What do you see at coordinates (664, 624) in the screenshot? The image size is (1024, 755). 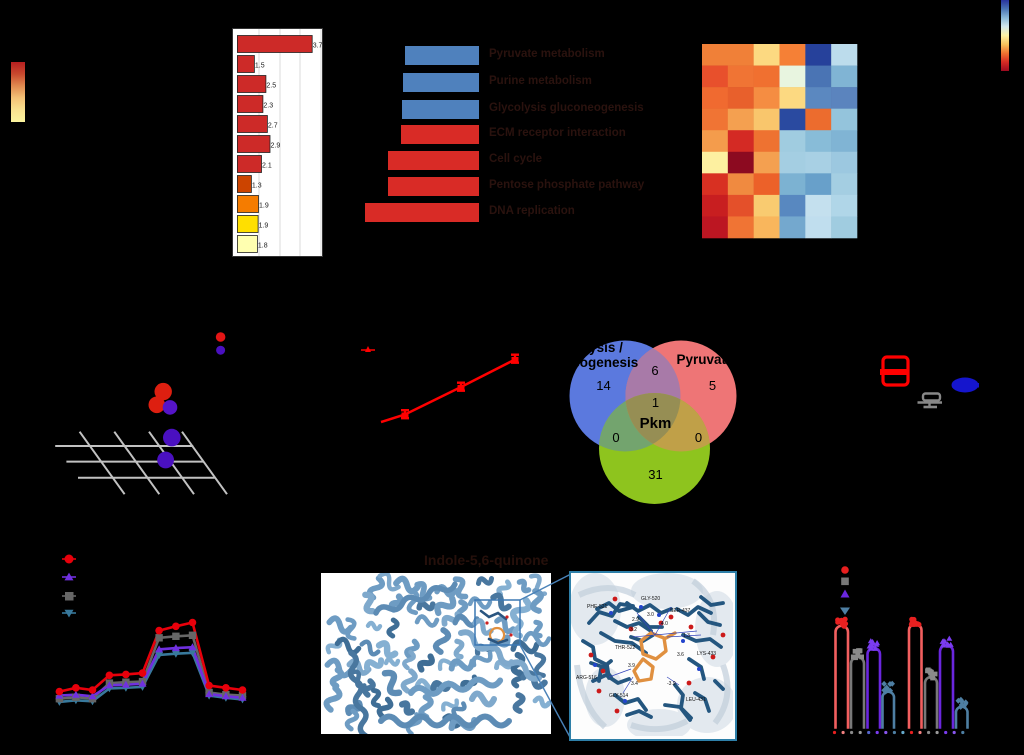 I see `svg-text: 4.0` at bounding box center [664, 624].